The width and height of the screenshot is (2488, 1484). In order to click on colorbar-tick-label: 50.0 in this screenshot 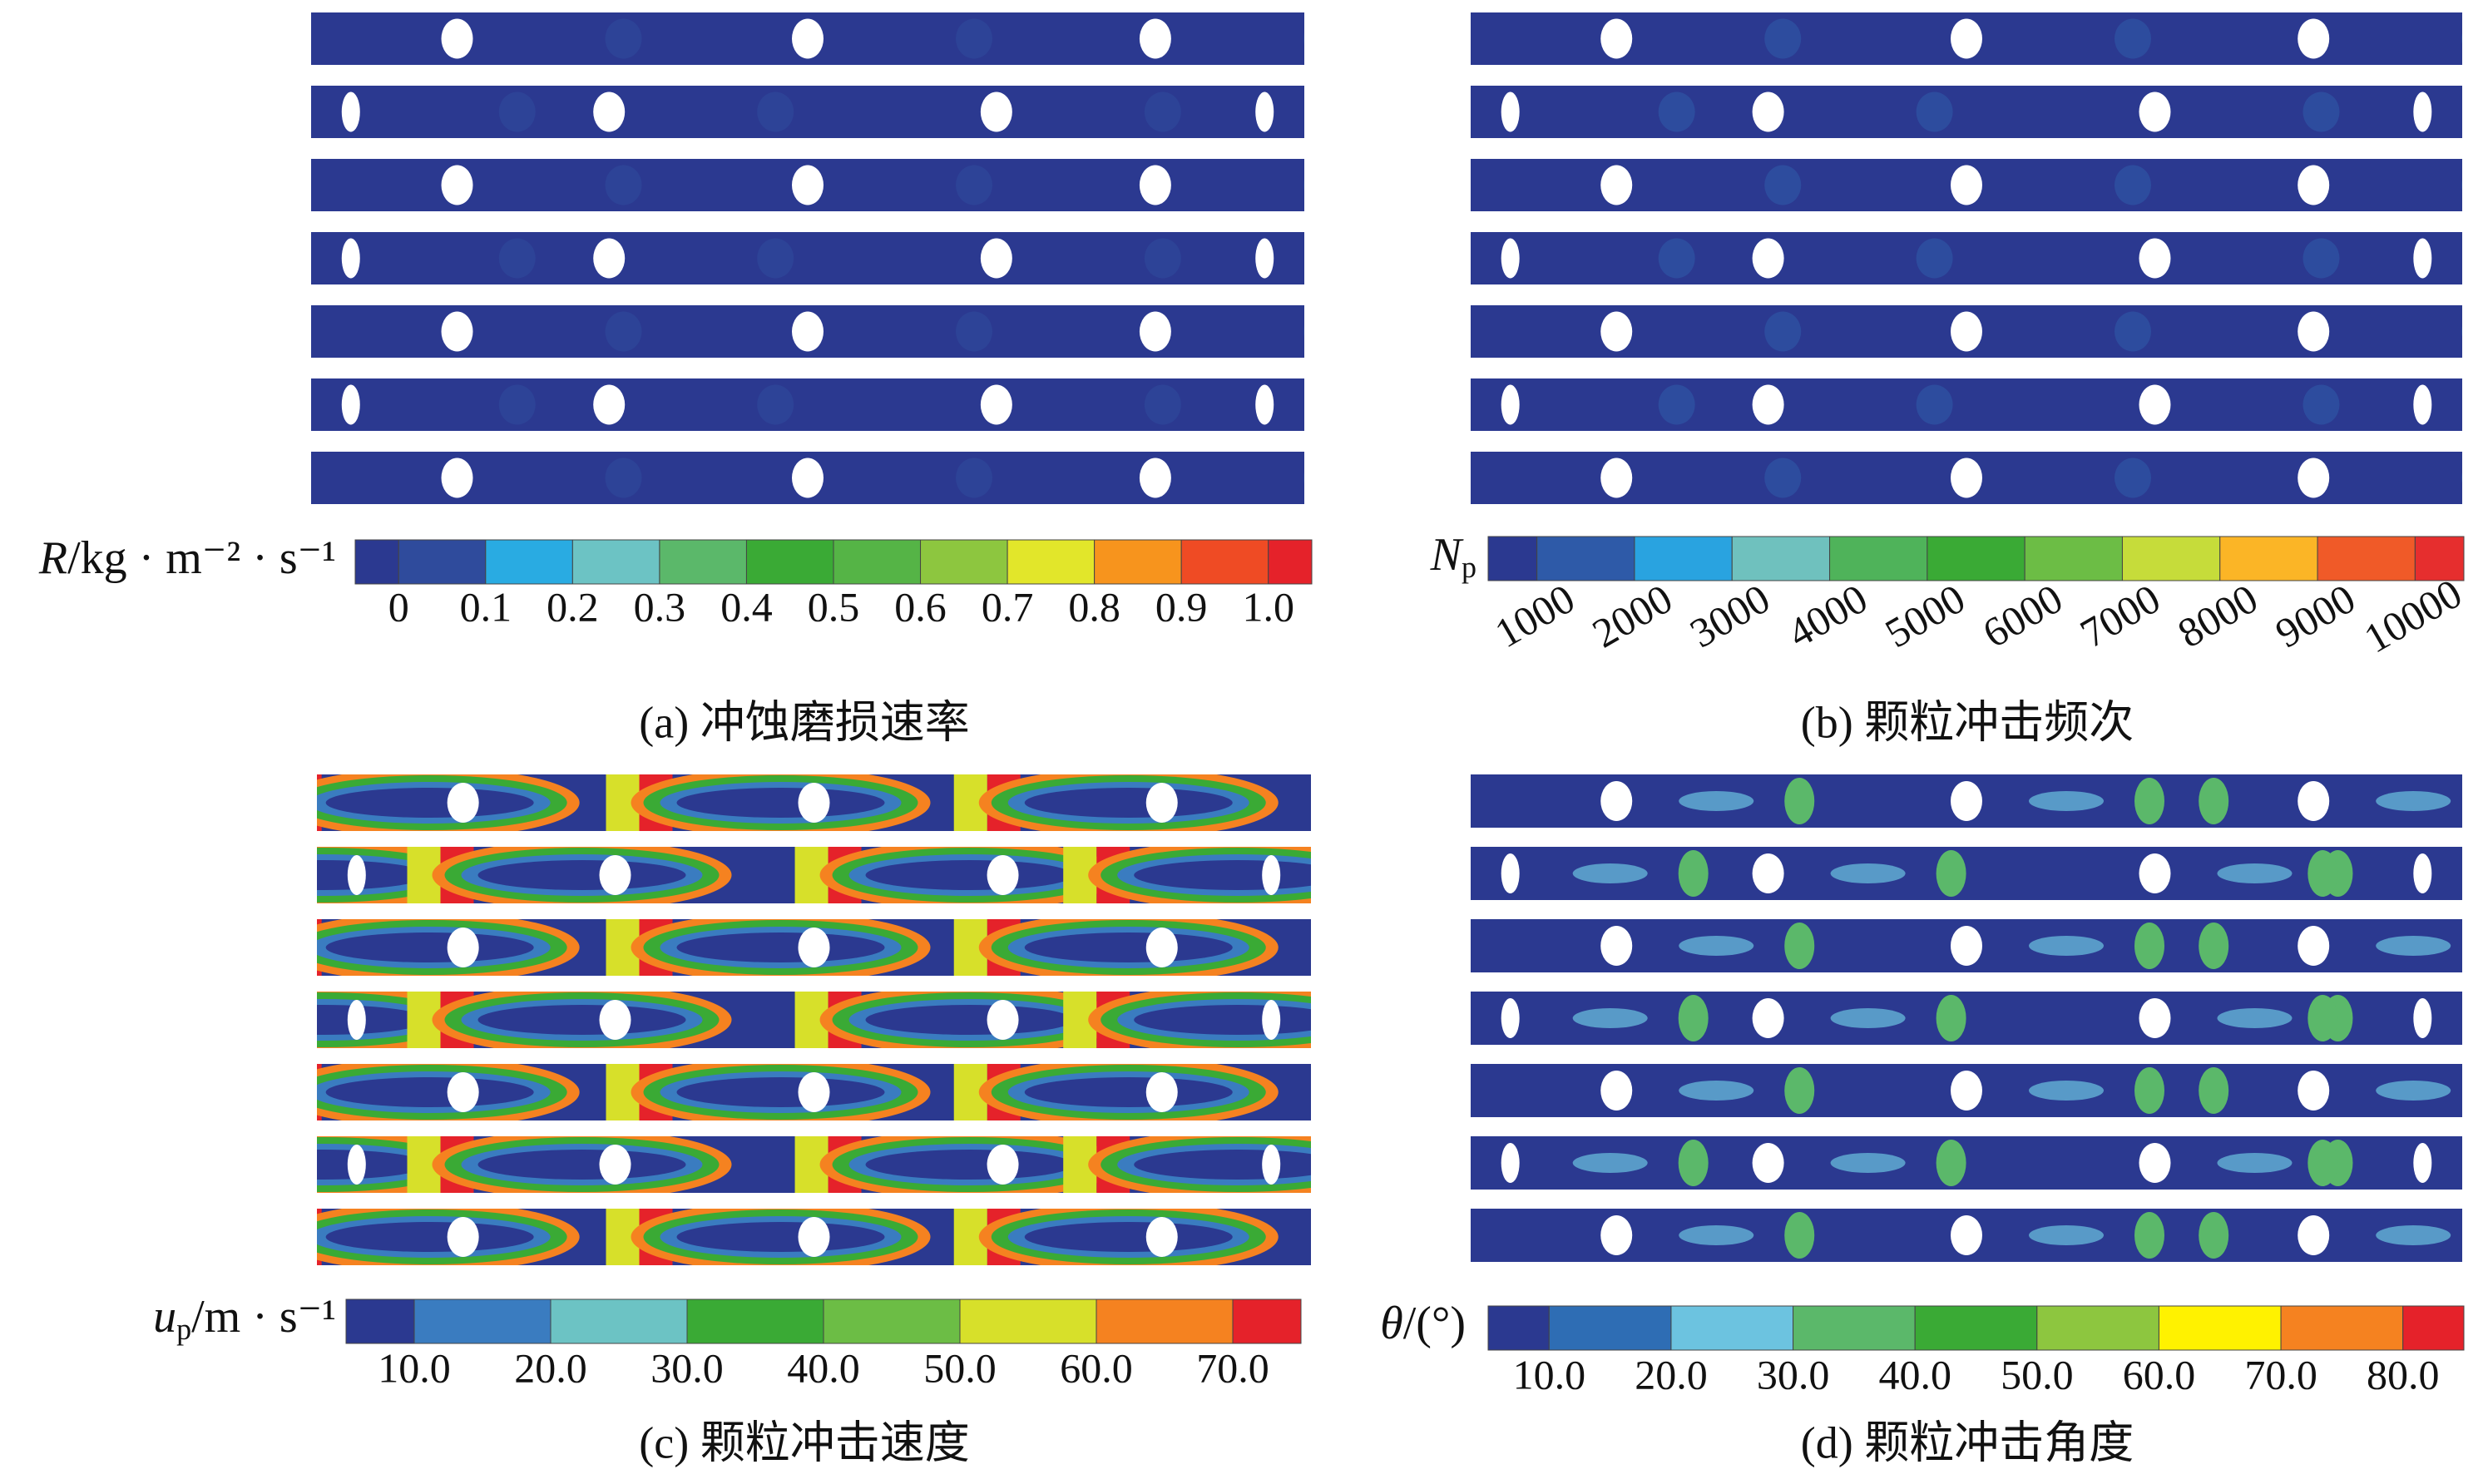, I will do `click(2037, 1374)`.